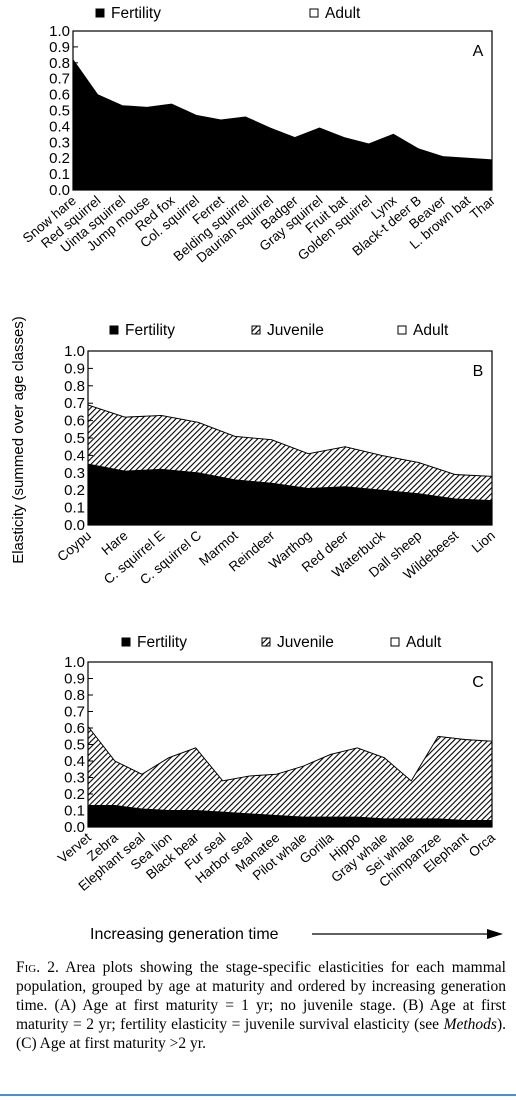 The height and width of the screenshot is (1100, 516). What do you see at coordinates (482, 844) in the screenshot?
I see `x-tick-label: Orca` at bounding box center [482, 844].